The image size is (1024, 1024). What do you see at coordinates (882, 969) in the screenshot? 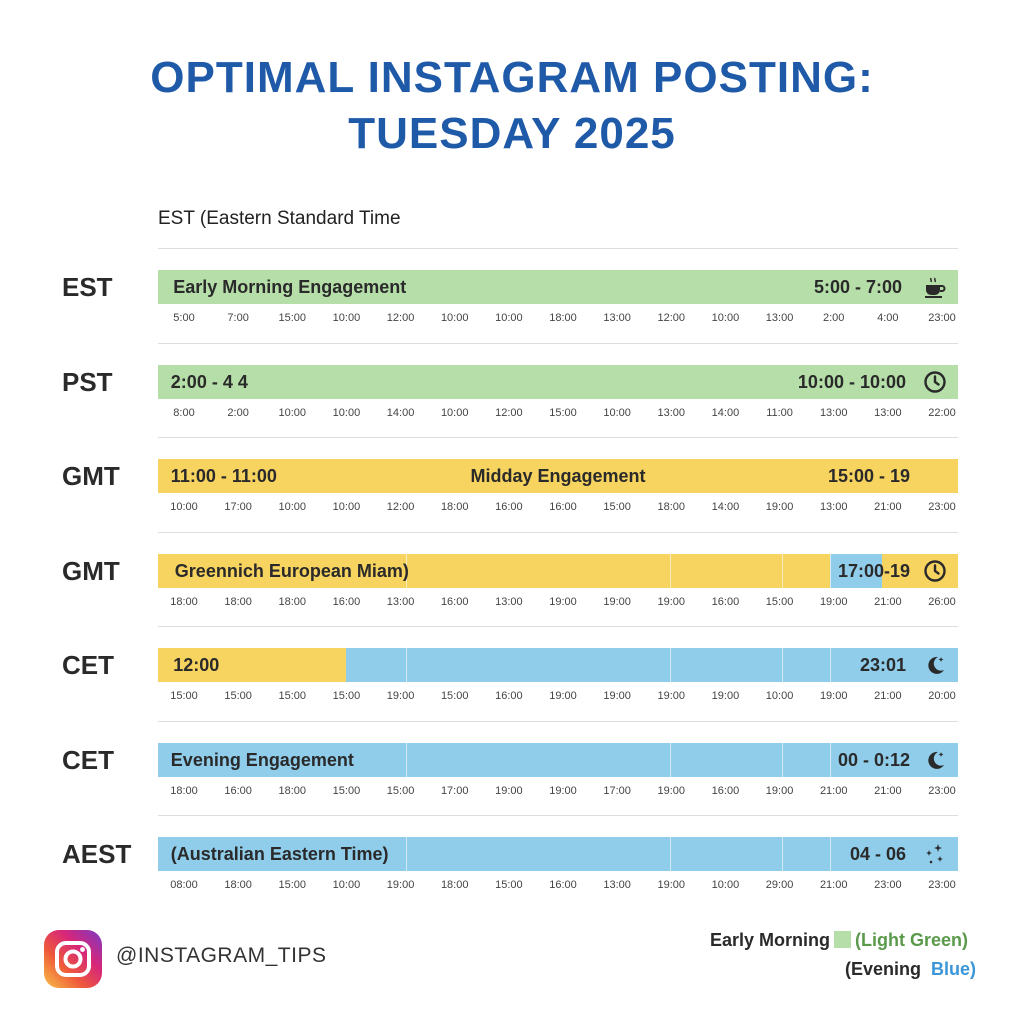
I see `legend-evening-label: (Evening` at bounding box center [882, 969].